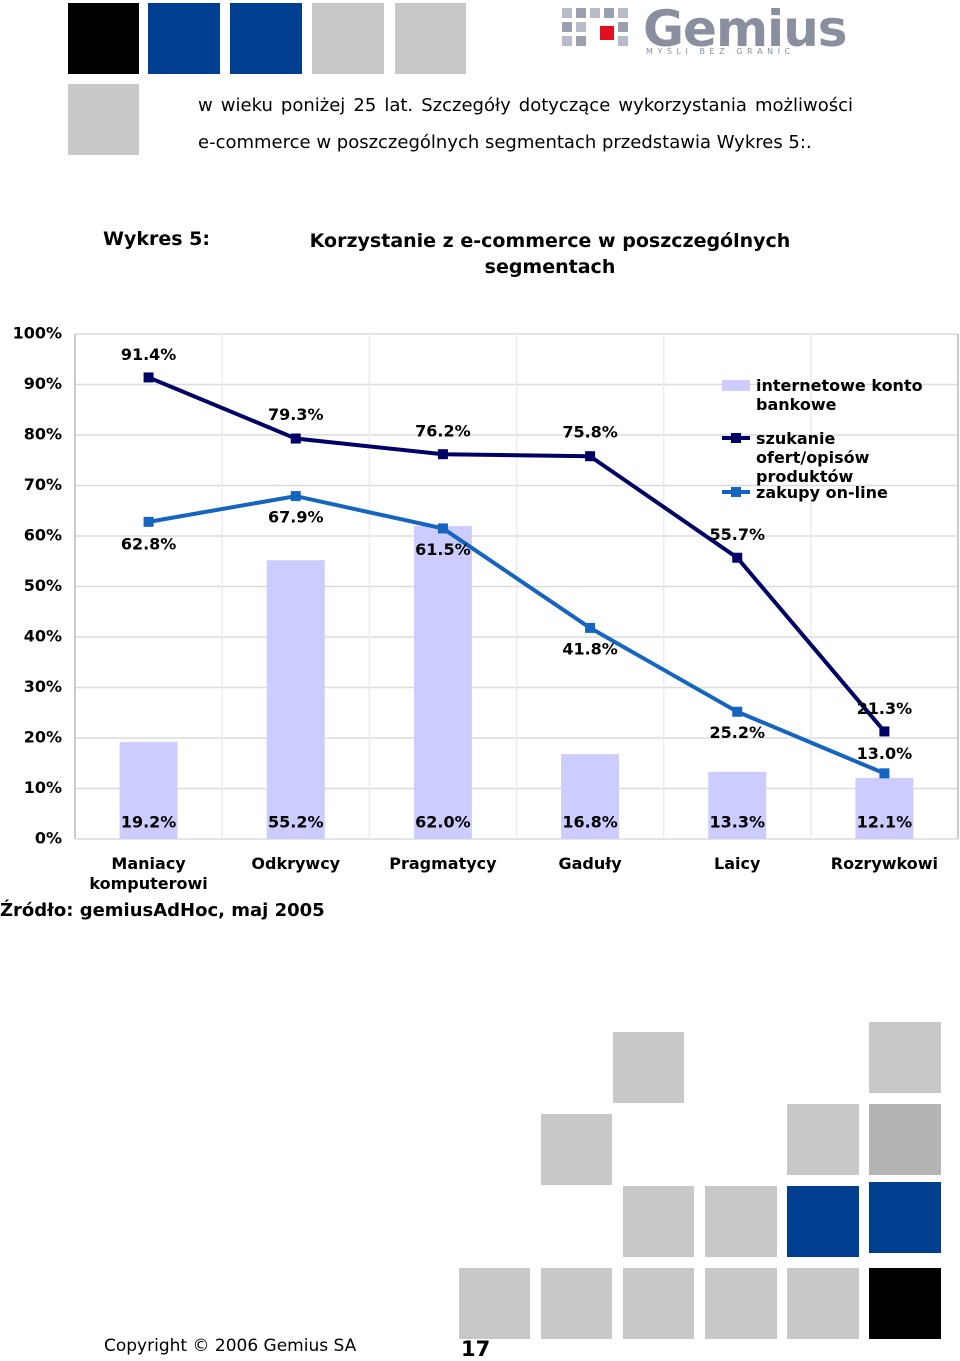 The height and width of the screenshot is (1361, 960). I want to click on data-label: 25.2%, so click(737, 732).